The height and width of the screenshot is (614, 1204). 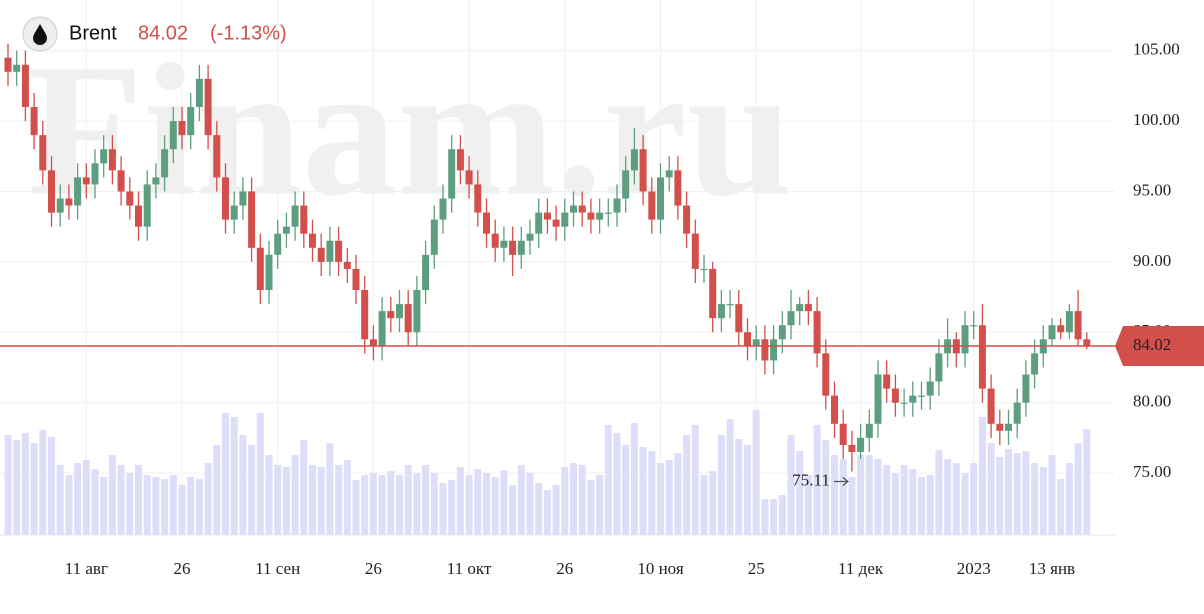 I want to click on x-tick-label: 26, so click(x=564, y=568).